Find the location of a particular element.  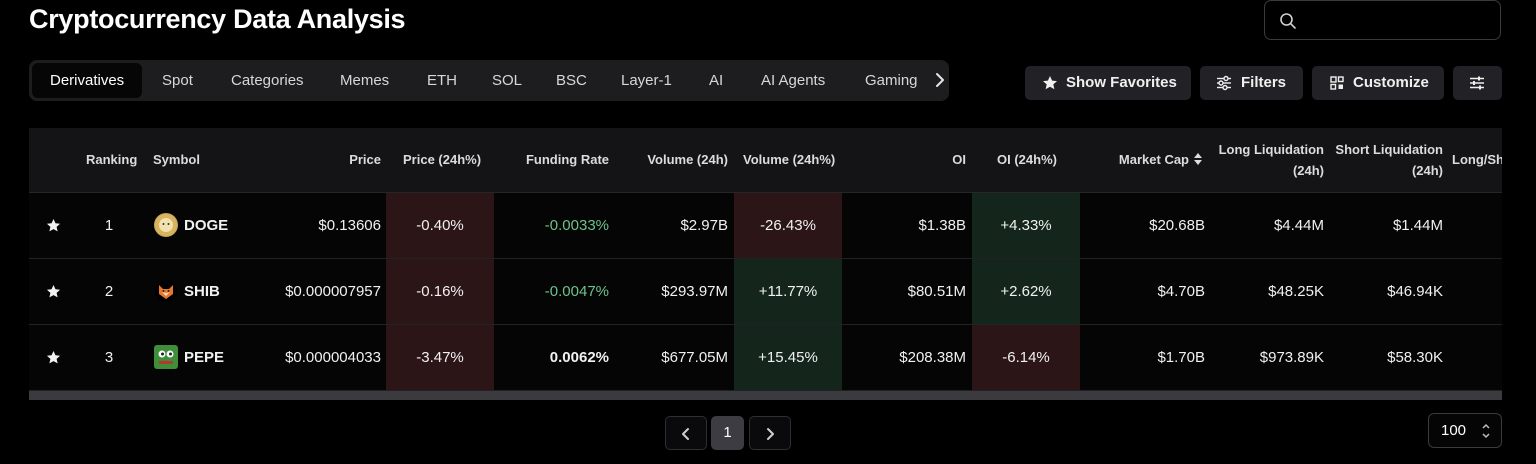

volume-24h-cell: $677.05M is located at coordinates (694, 357).